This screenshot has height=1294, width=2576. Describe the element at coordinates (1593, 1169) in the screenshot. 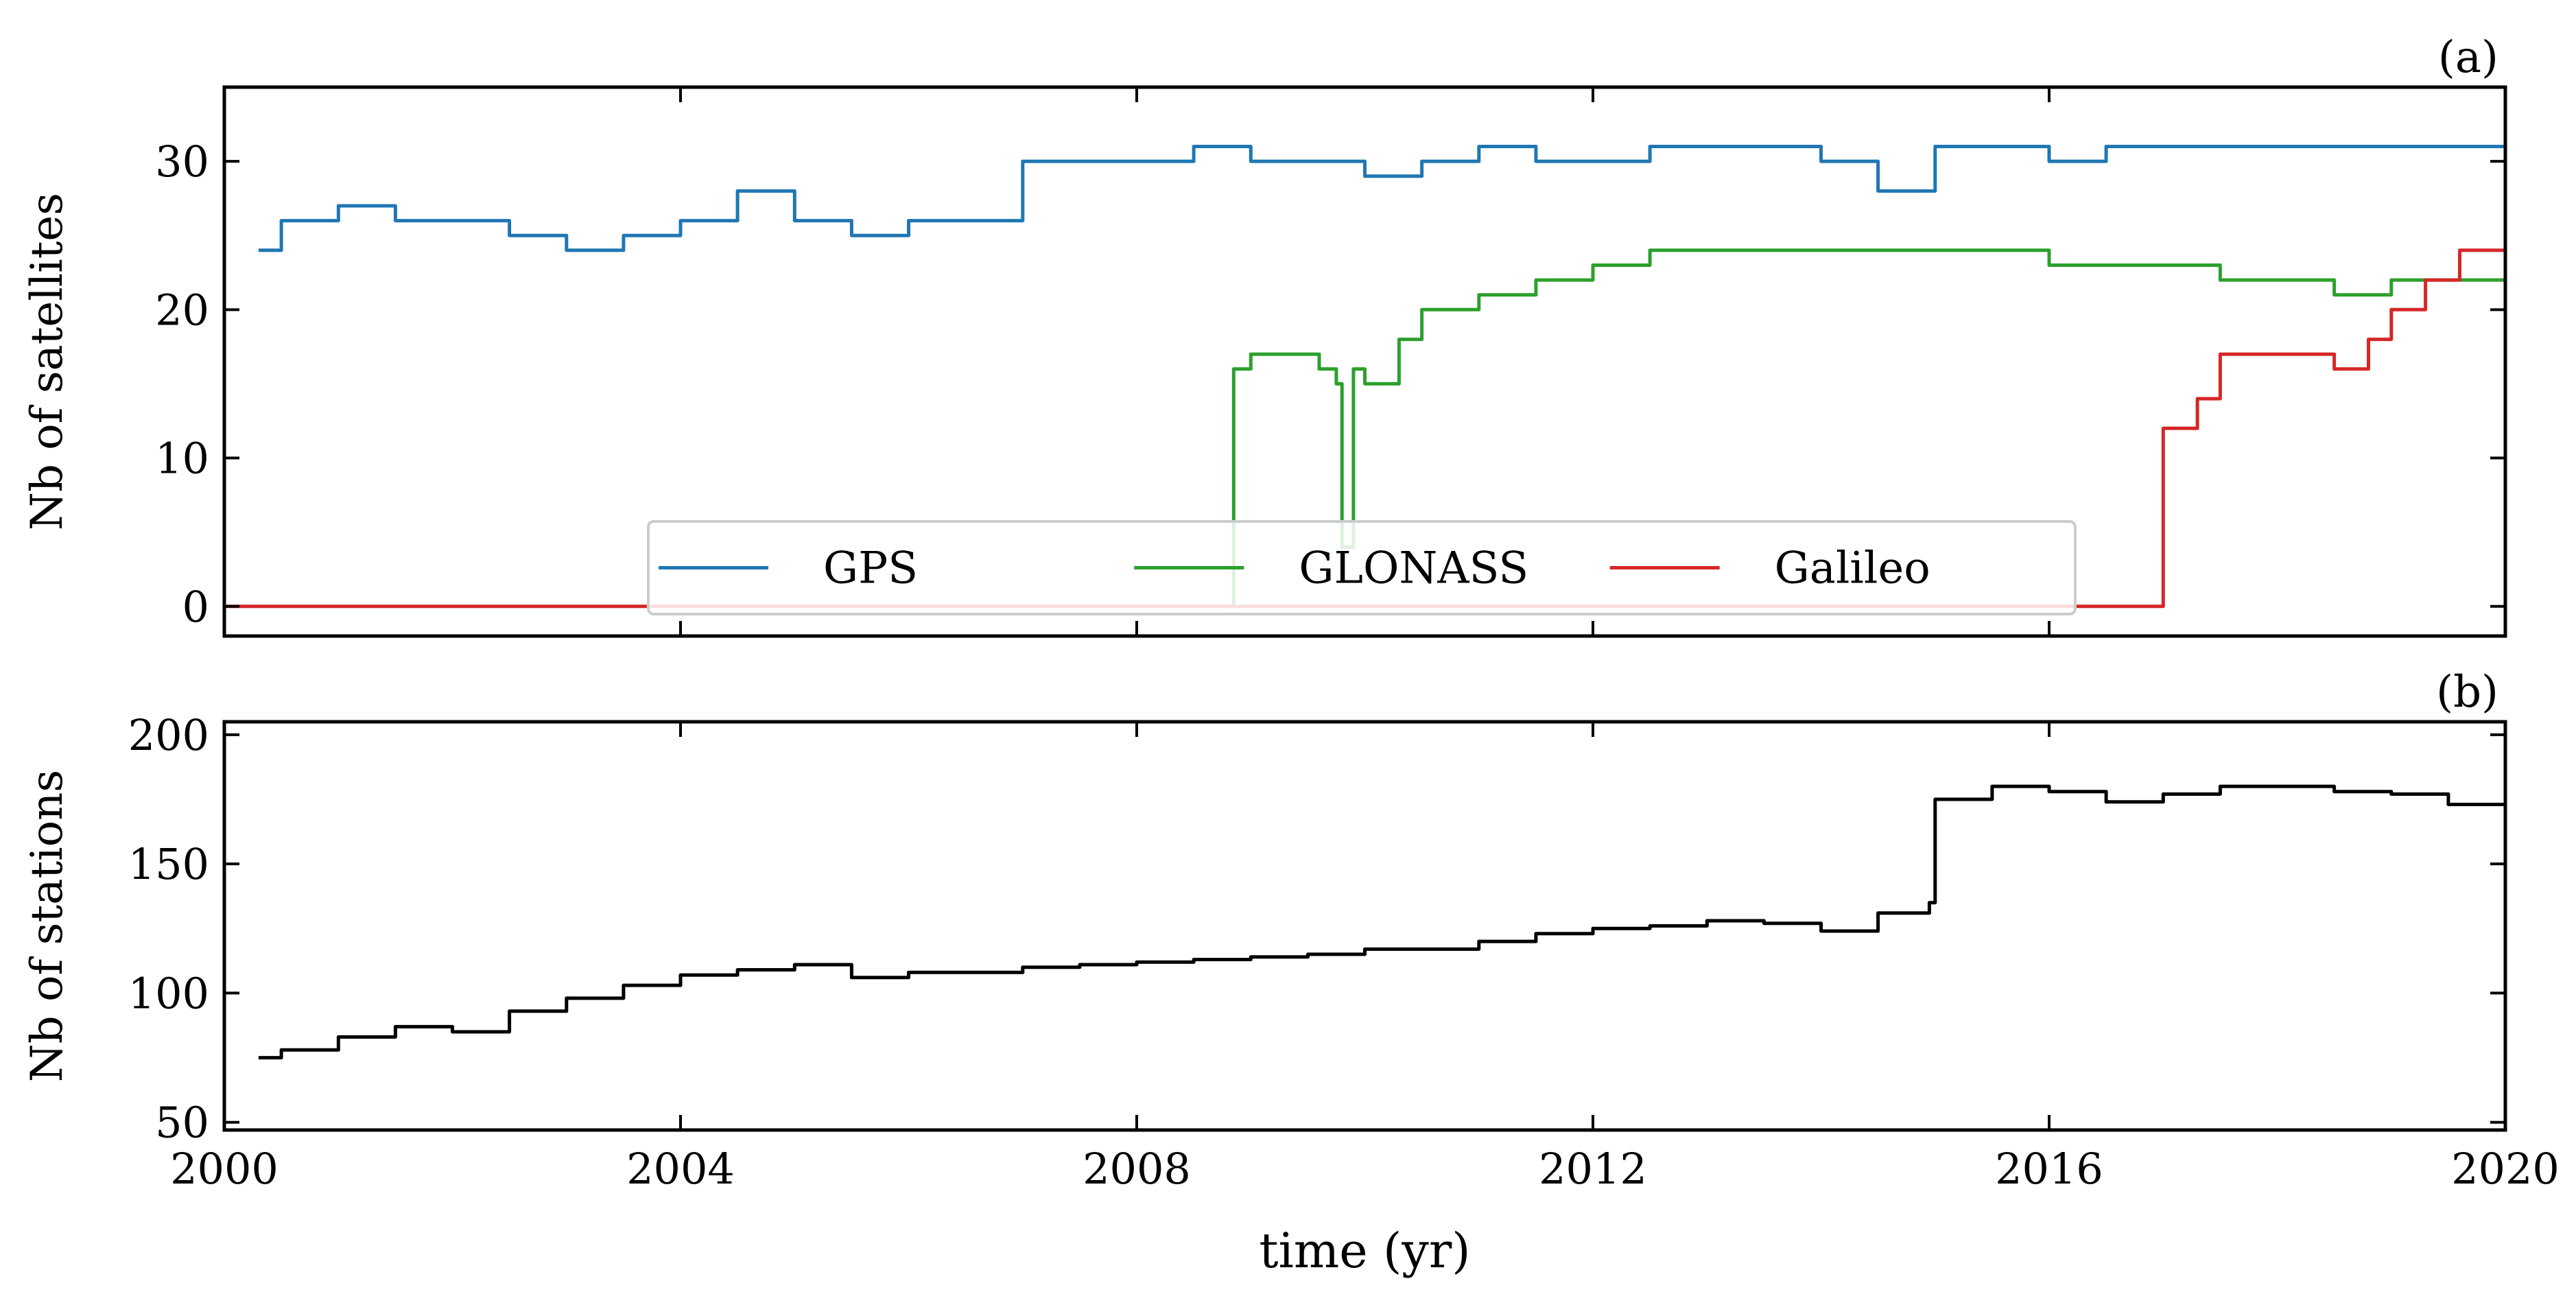

I see `x-tick-label: 2012` at that location.